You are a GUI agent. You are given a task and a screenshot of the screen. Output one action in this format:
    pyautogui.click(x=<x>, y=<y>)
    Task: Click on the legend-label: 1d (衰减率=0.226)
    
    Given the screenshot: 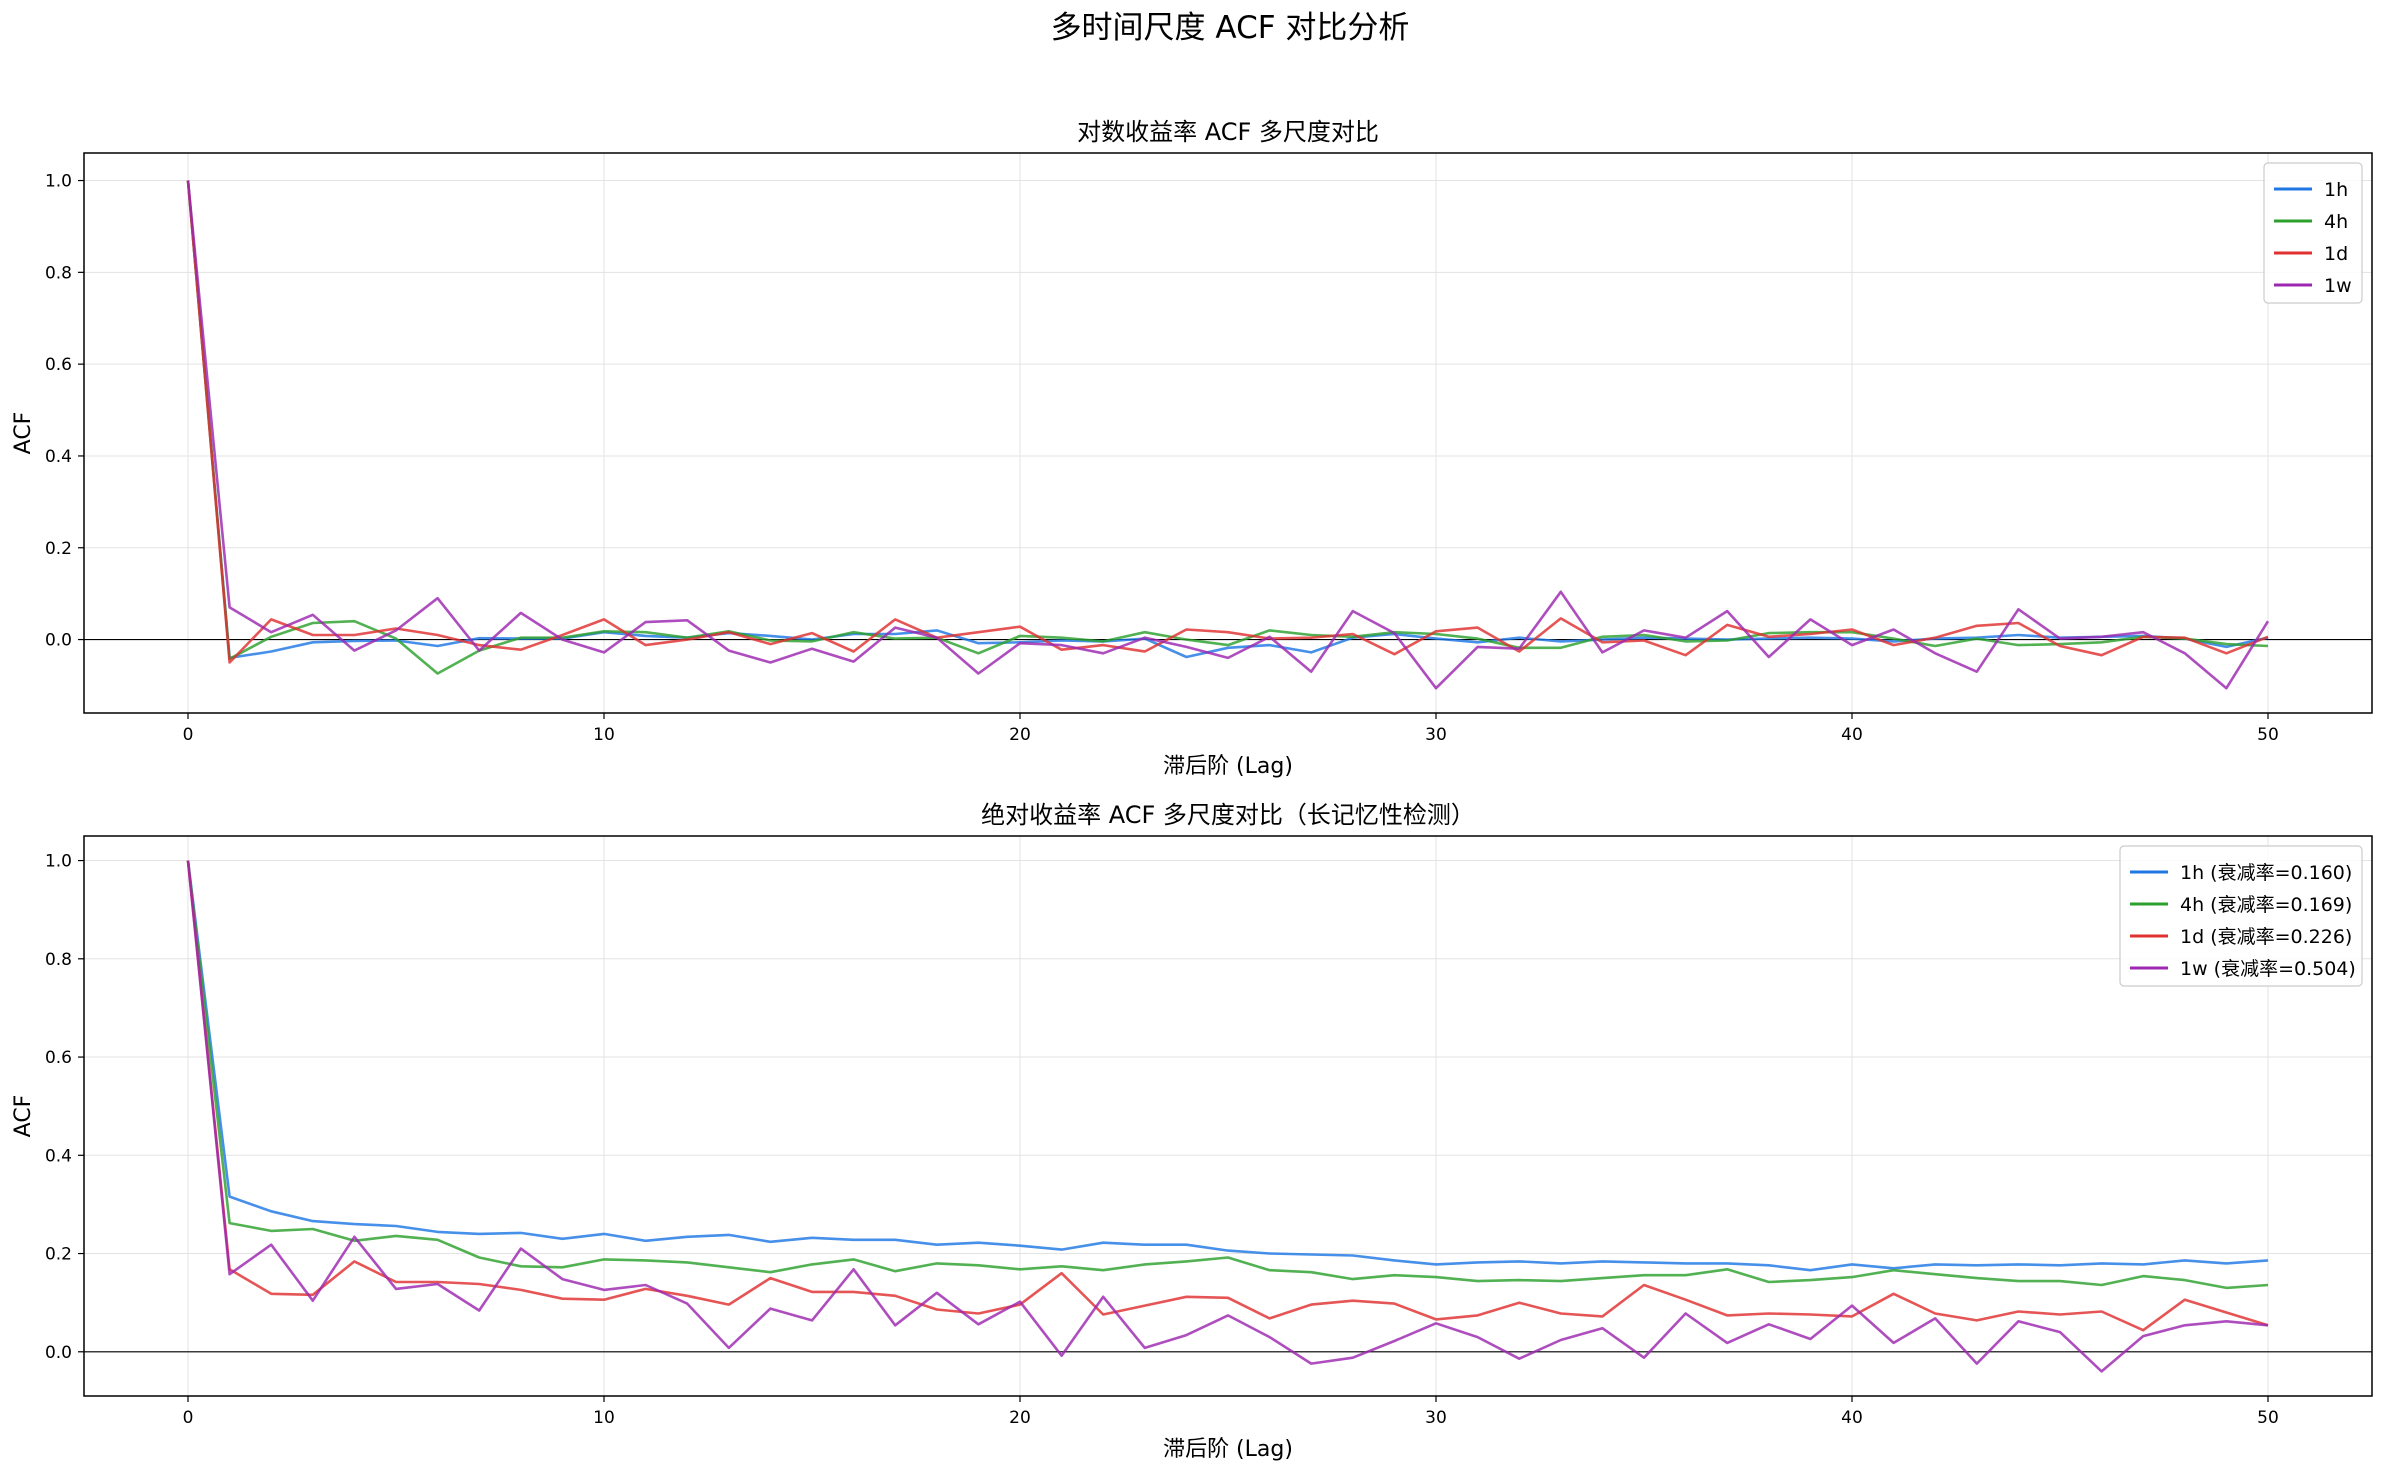 What is the action you would take?
    pyautogui.click(x=2266, y=937)
    